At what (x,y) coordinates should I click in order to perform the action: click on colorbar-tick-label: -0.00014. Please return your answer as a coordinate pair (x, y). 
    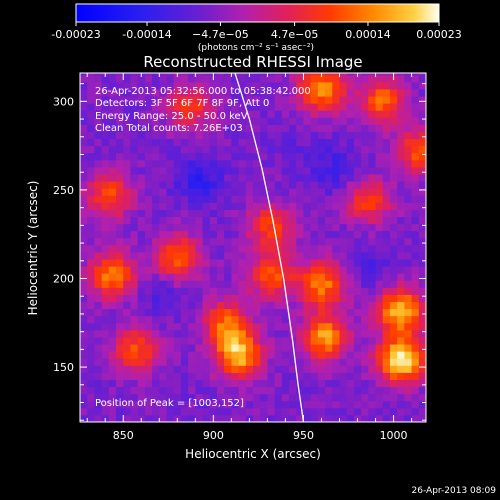
    Looking at the image, I should click on (146, 34).